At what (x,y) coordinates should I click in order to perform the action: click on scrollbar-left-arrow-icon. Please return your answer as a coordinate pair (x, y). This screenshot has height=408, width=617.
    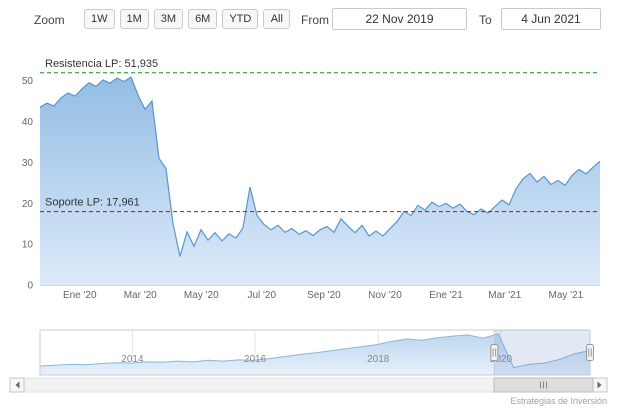
    Looking at the image, I should click on (17, 385).